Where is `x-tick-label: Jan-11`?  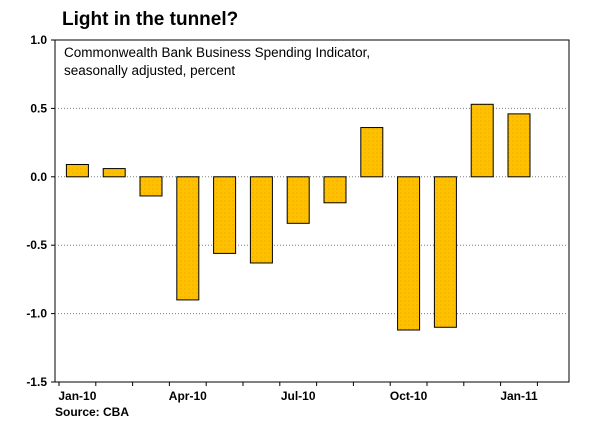
x-tick-label: Jan-11 is located at coordinates (519, 396).